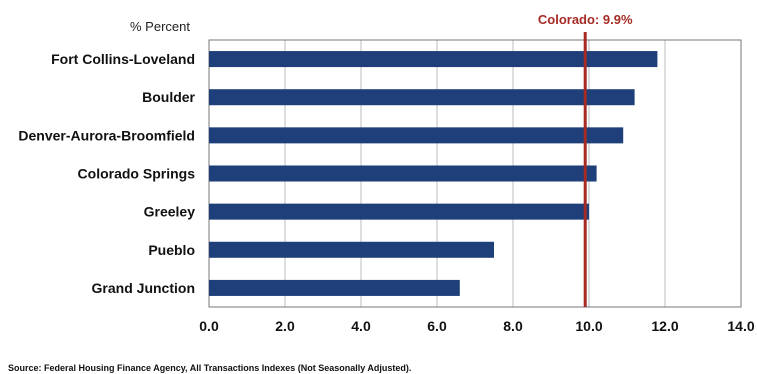 This screenshot has width=757, height=374. I want to click on category-label: Grand Junction, so click(143, 288).